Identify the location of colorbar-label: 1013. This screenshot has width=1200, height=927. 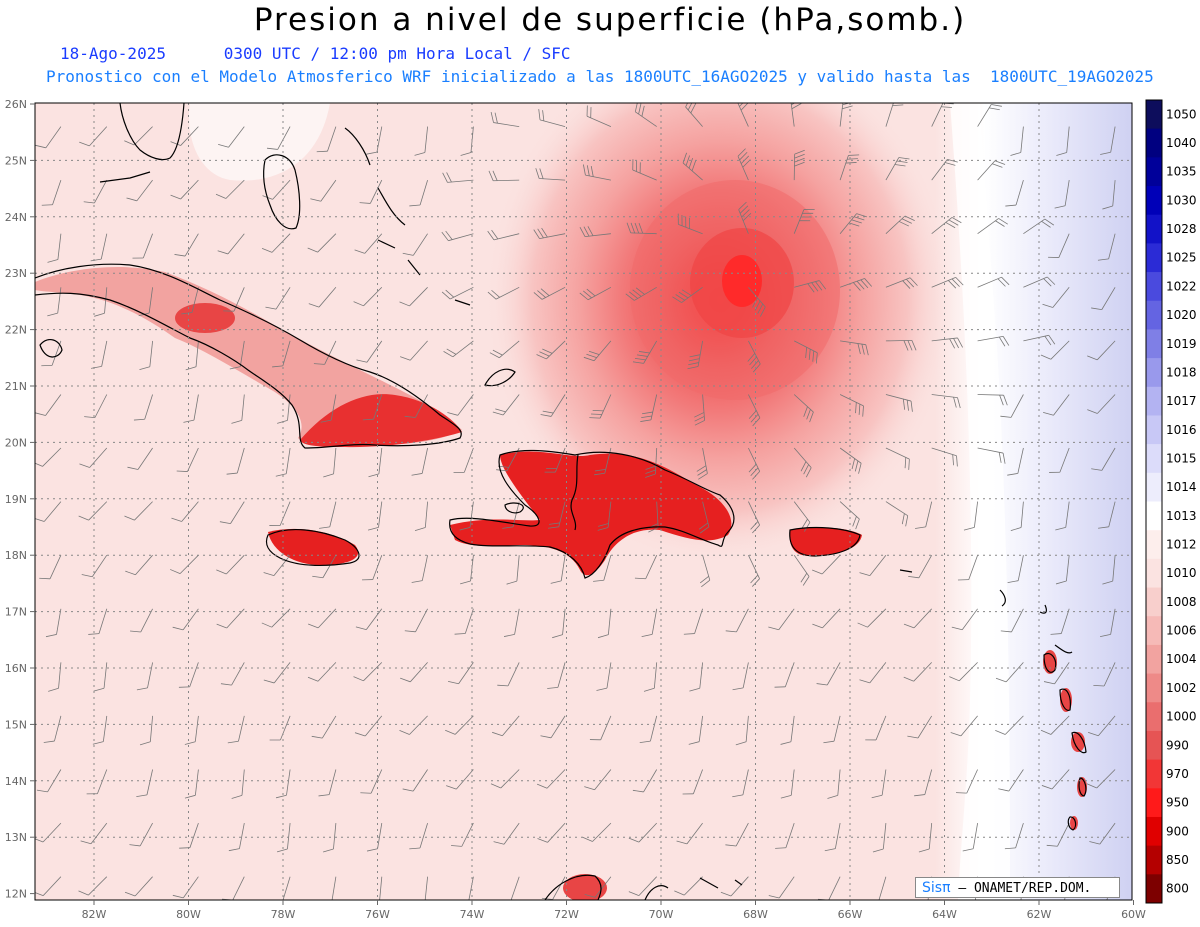
(1181, 516).